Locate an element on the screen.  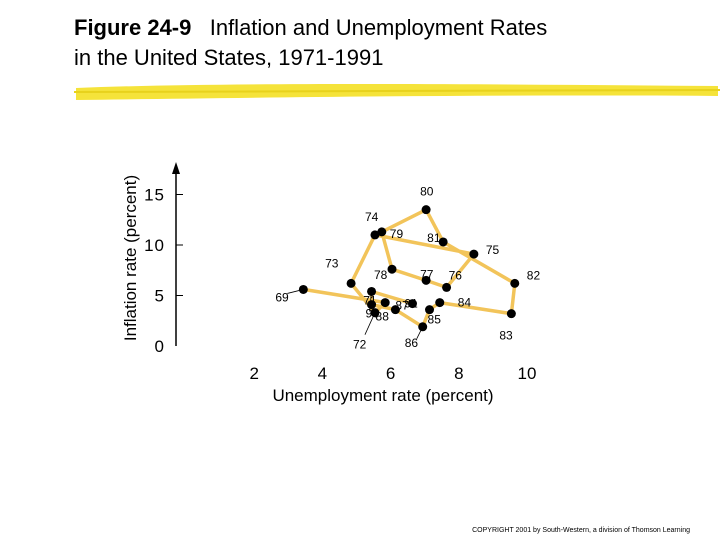
point-label-71: 71 is located at coordinates (370, 301).